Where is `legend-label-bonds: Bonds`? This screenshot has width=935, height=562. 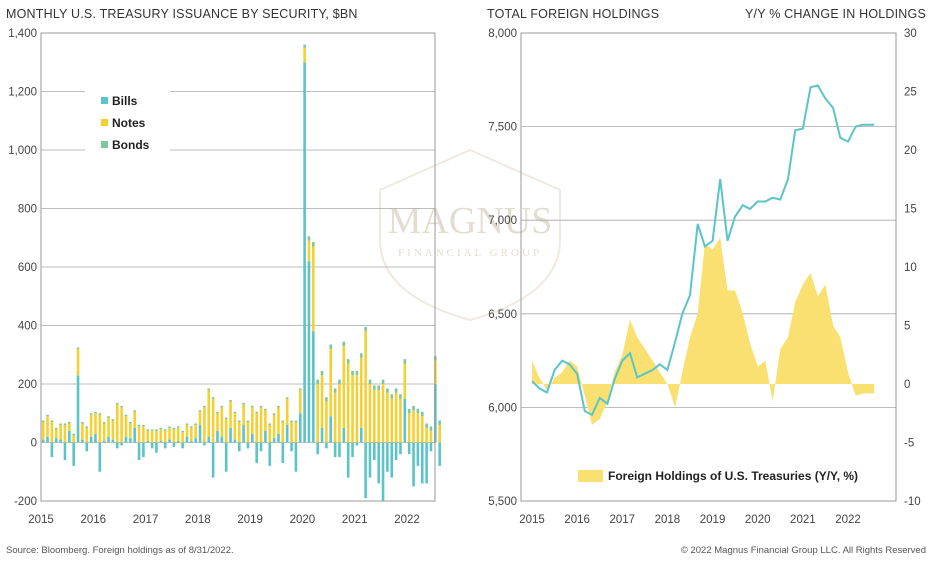 legend-label-bonds: Bonds is located at coordinates (131, 145).